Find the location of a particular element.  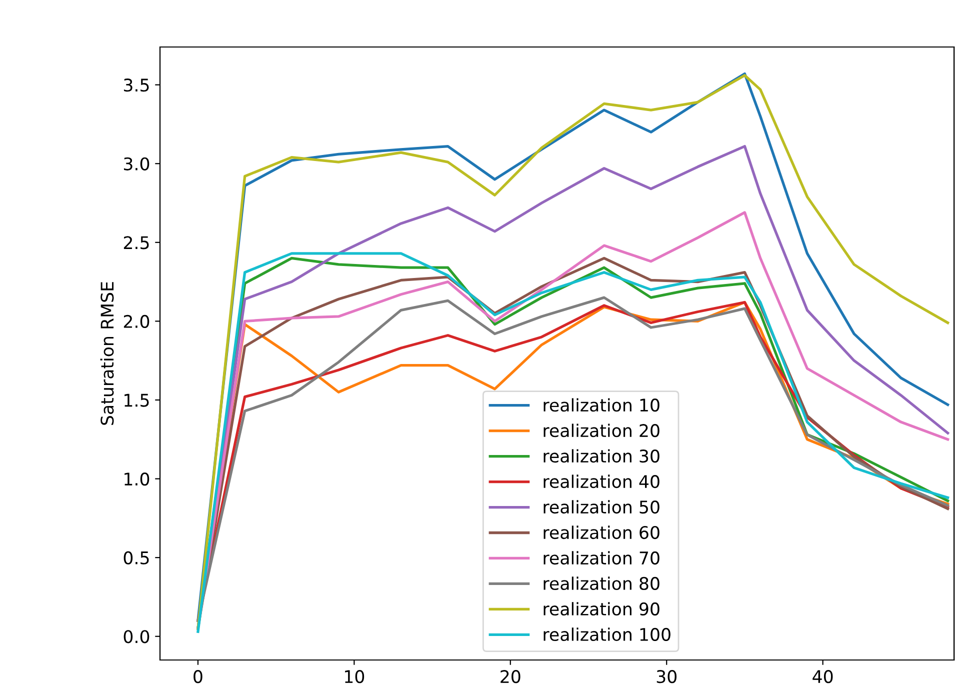

y-tick-label: 0.5 is located at coordinates (136, 557).